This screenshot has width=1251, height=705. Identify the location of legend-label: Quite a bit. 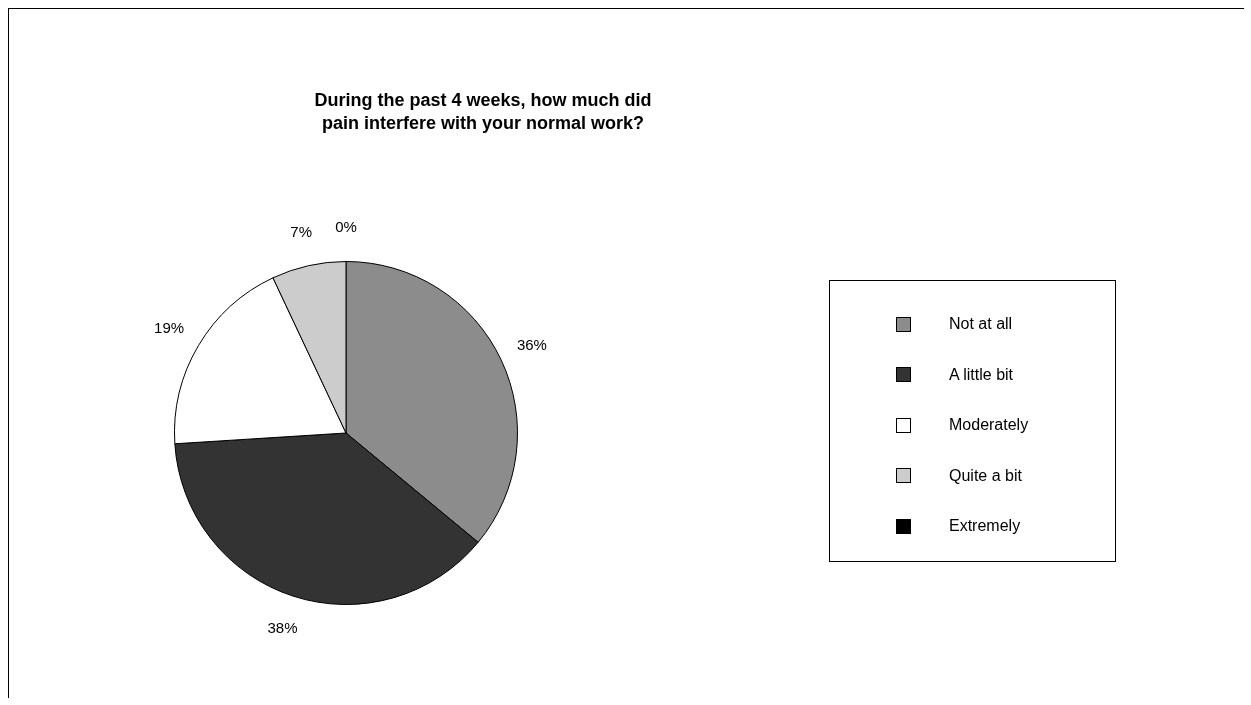
(985, 475).